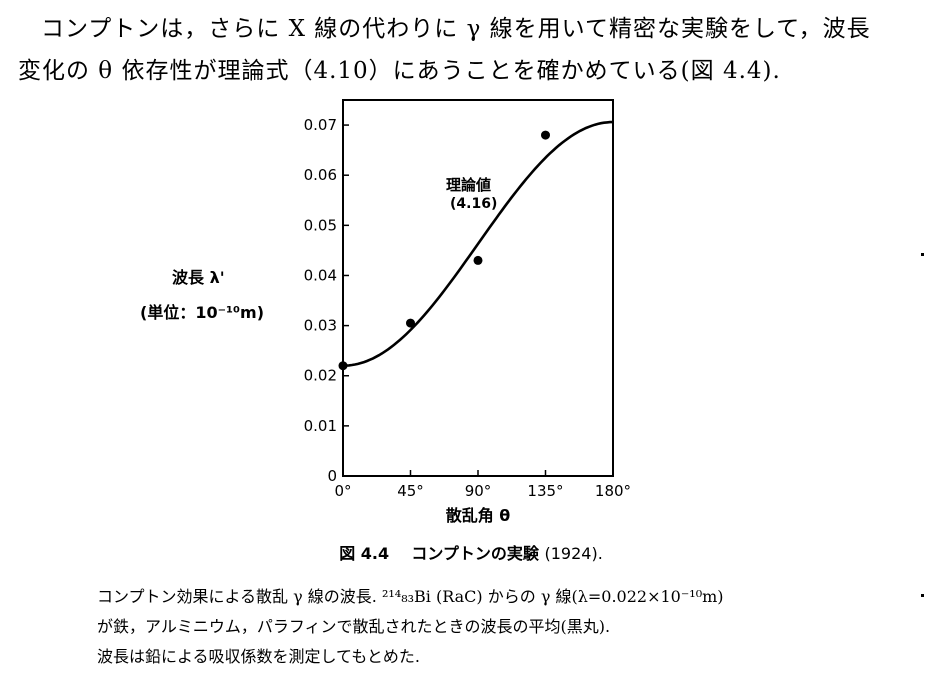  Describe the element at coordinates (198, 277) in the screenshot. I see `y-axis-label-line-1: 波長 λ'` at that location.